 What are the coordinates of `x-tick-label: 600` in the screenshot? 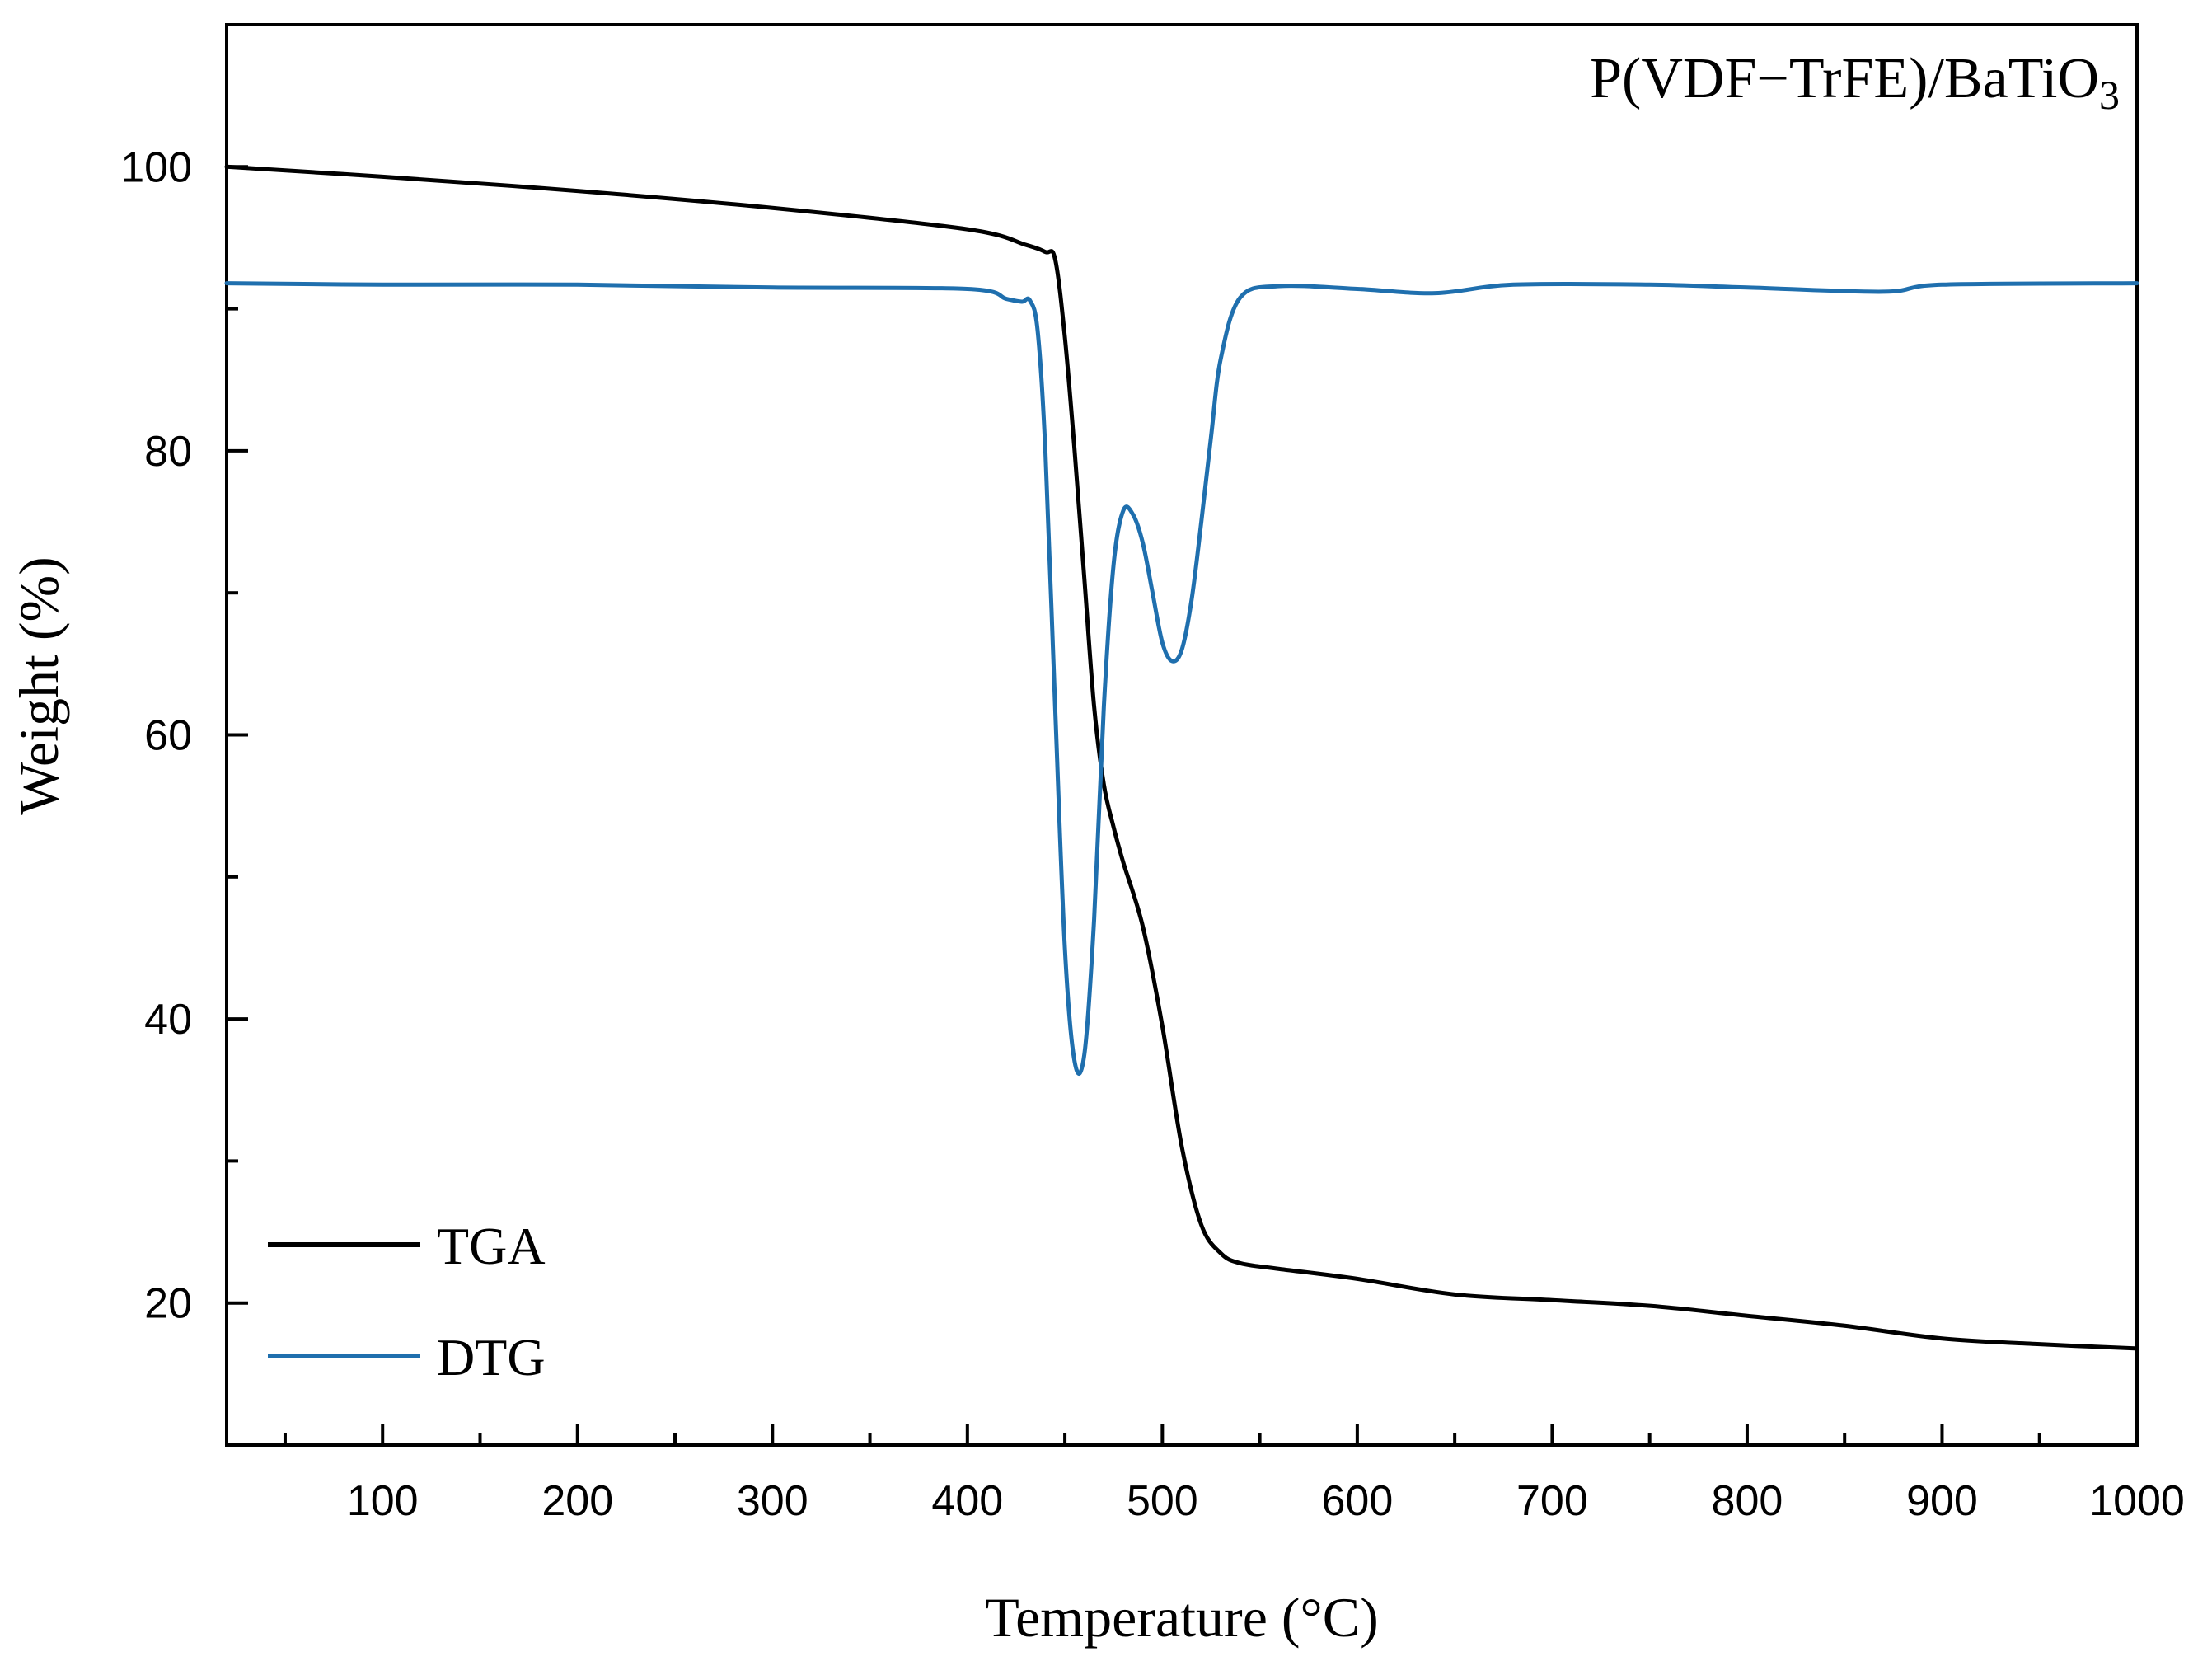 It's located at (1357, 1501).